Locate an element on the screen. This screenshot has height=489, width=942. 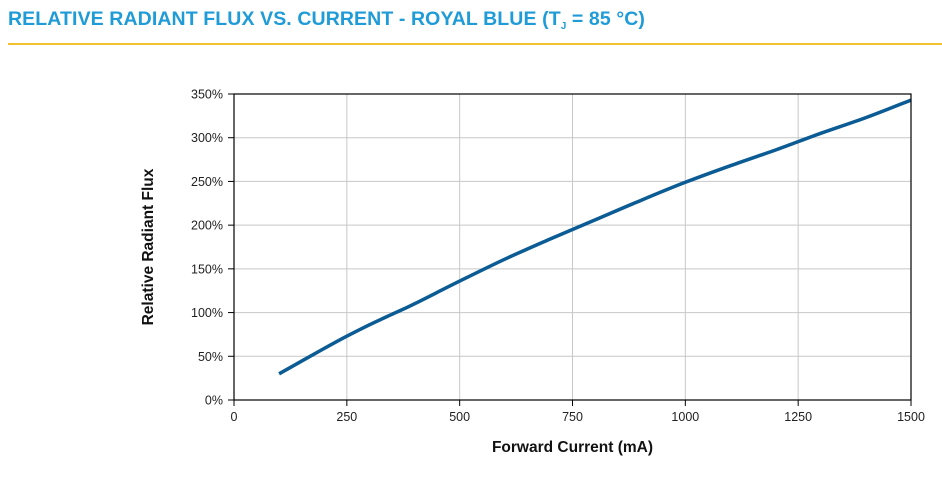
x-tick-label: 1500 is located at coordinates (911, 417).